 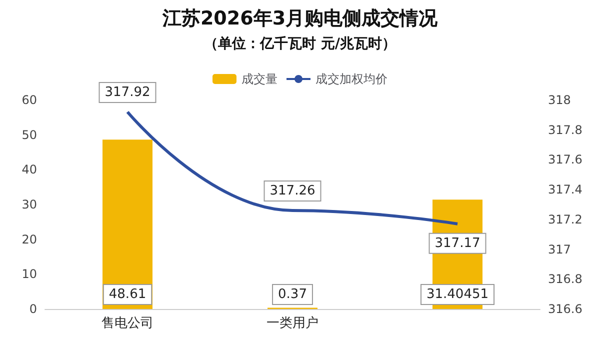 What do you see at coordinates (565, 309) in the screenshot?
I see `y2-tick-label: 316.6` at bounding box center [565, 309].